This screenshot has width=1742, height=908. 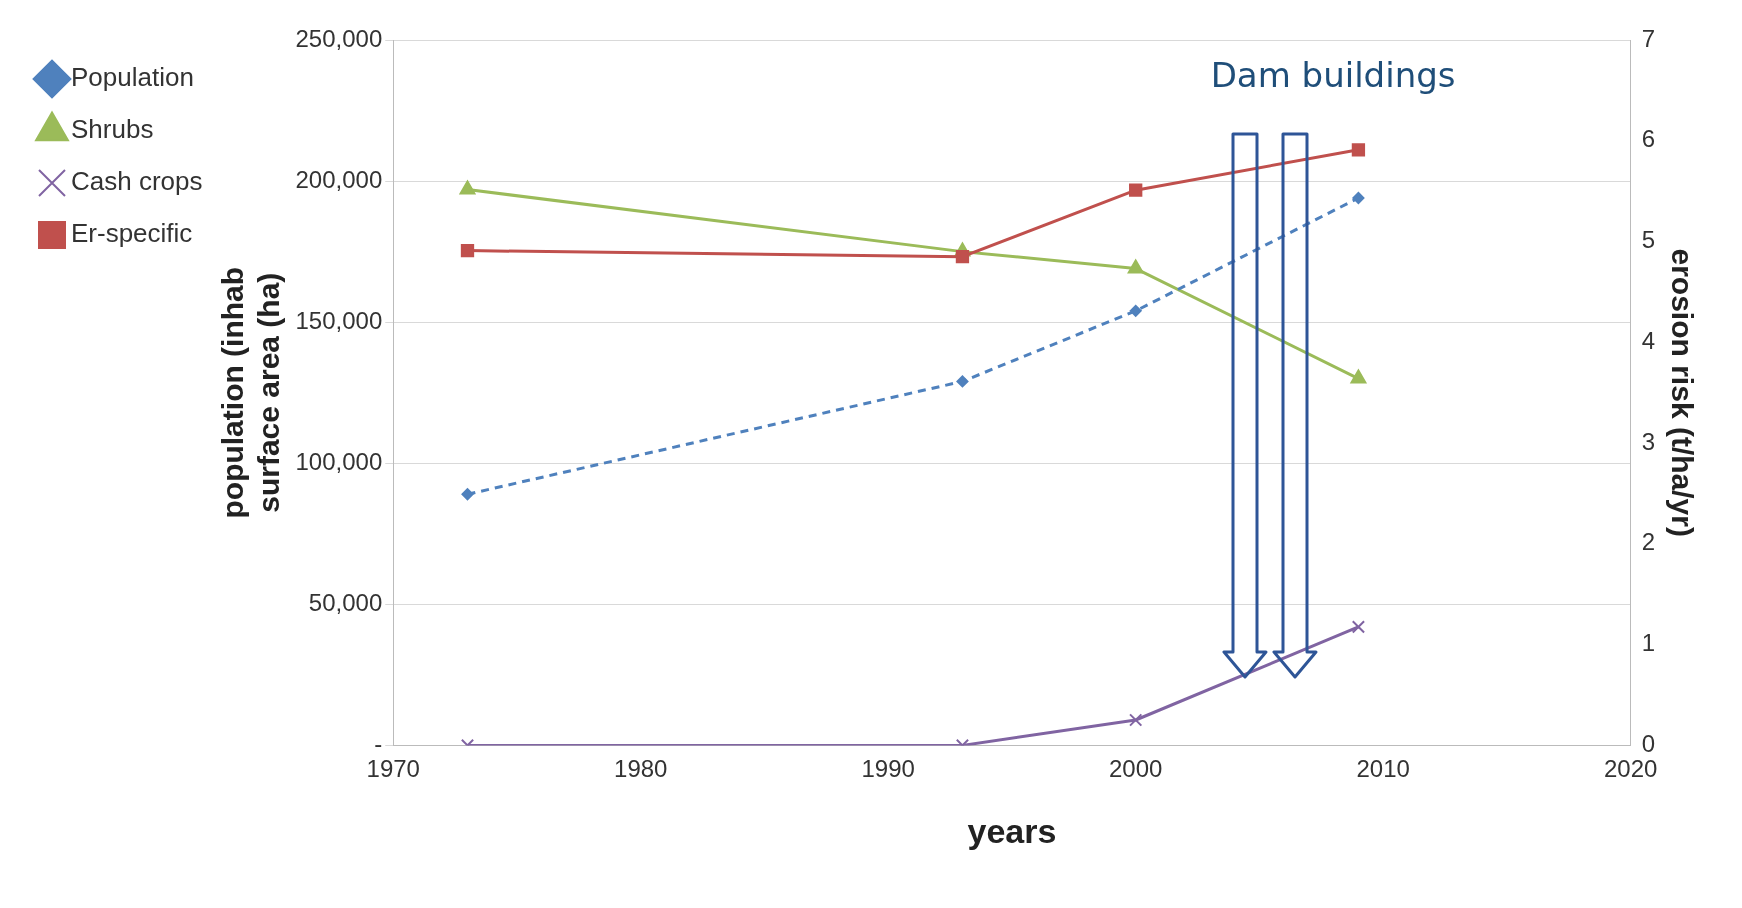 I want to click on y2-tick-label: 2, so click(x=1648, y=542).